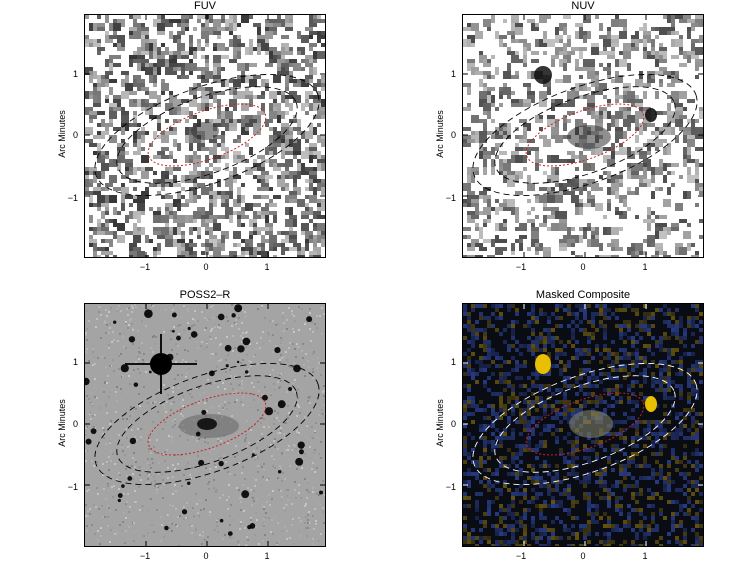 Image resolution: width=756 pixels, height=576 pixels. I want to click on composite-image, so click(583, 425).